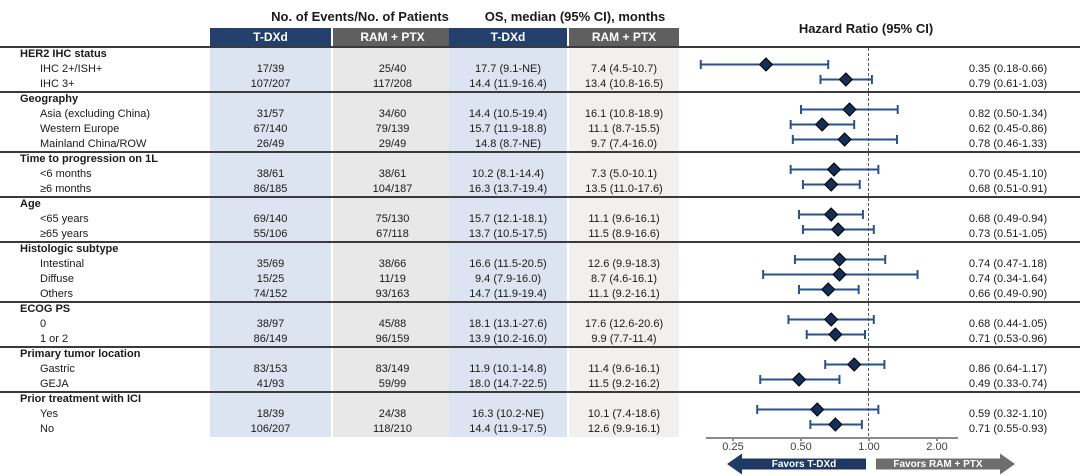 This screenshot has width=1080, height=476. What do you see at coordinates (392, 219) in the screenshot?
I see `cell-events-ram: 75/130` at bounding box center [392, 219].